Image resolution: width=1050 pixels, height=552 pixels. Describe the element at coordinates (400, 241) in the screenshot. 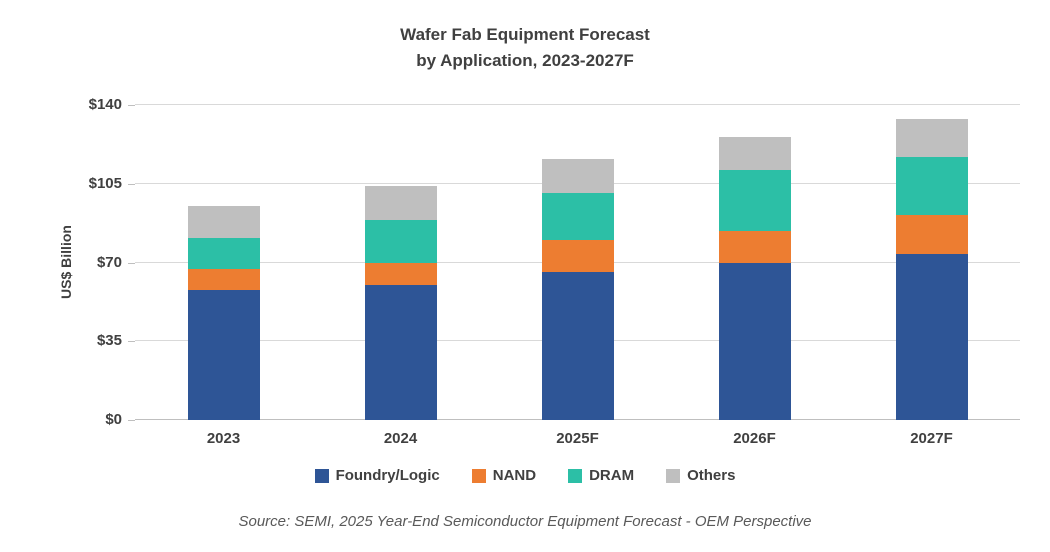

I see `bar-segment-2024-dram` at that location.